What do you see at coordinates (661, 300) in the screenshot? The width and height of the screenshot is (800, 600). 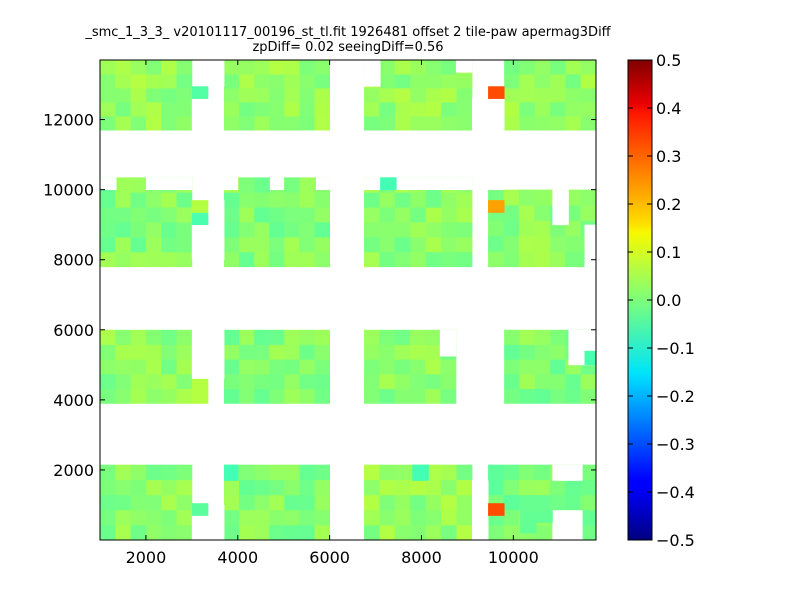 I see `colorbar: −0.5 −0.4 −0.3 −0.2 −0.1 0.0 0.1 0.2 0.3 0.4 0.5` at bounding box center [661, 300].